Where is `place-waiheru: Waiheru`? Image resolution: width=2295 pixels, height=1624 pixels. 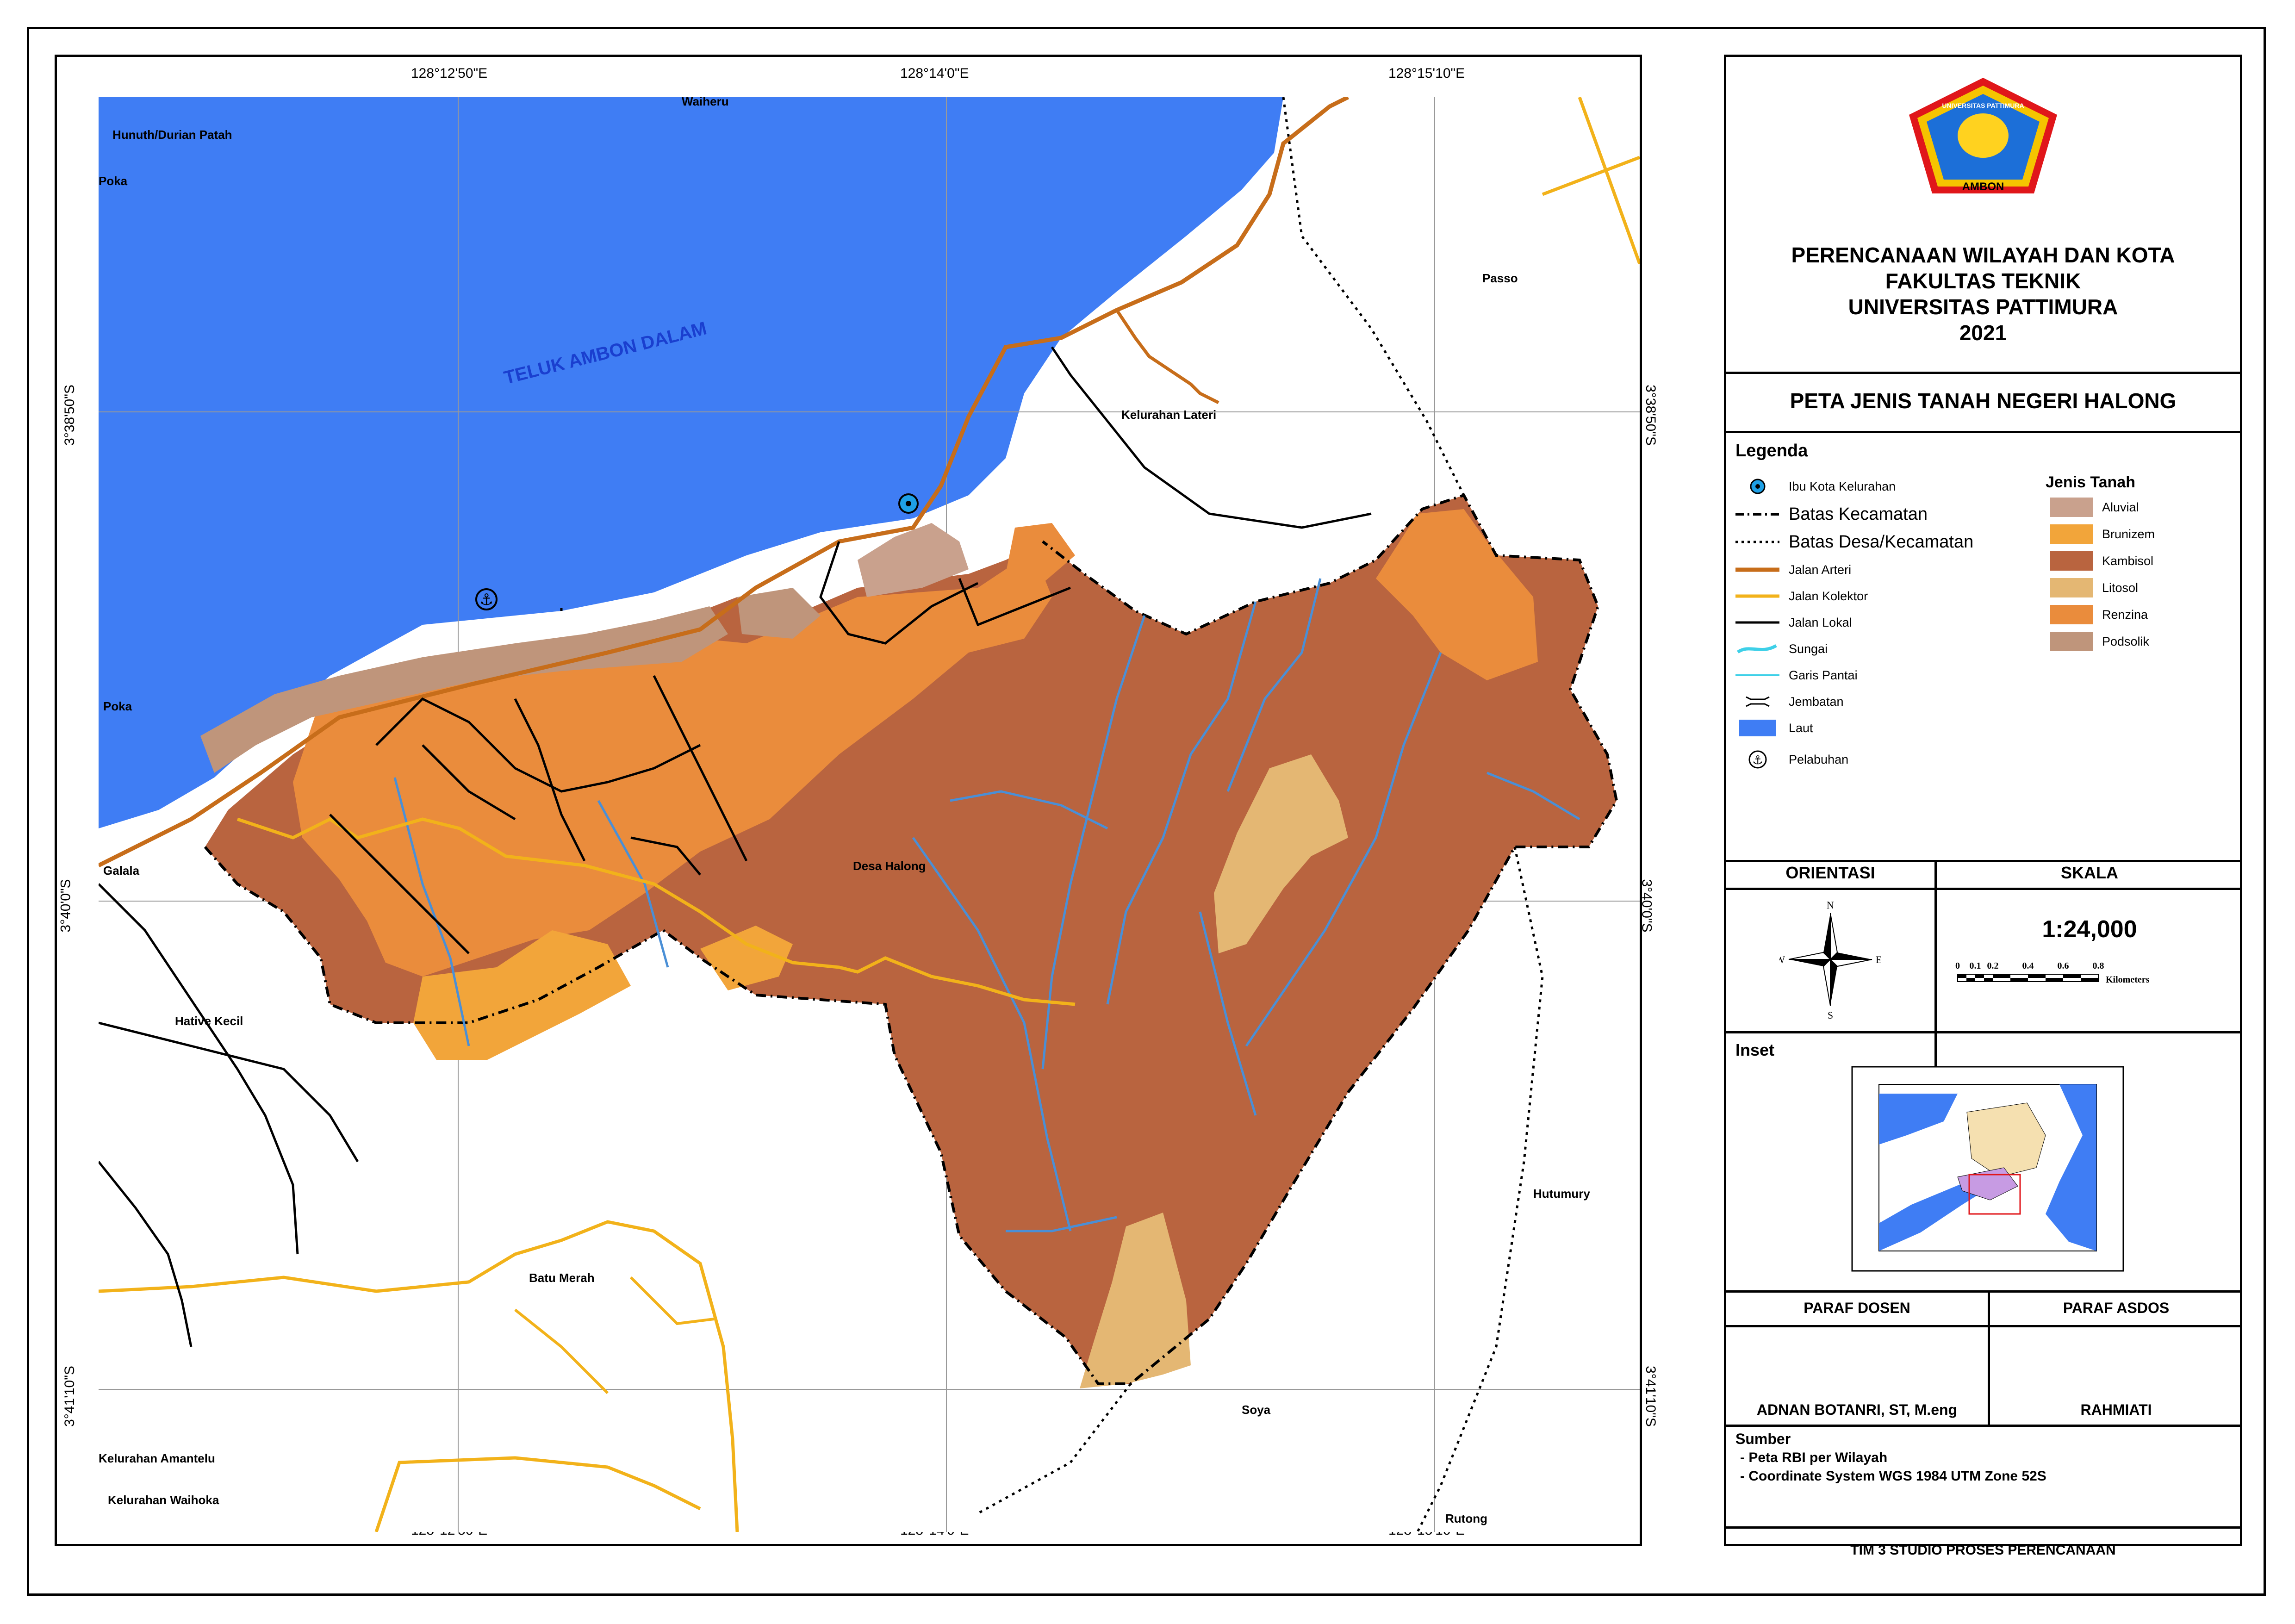
place-waiheru: Waiheru is located at coordinates (705, 102).